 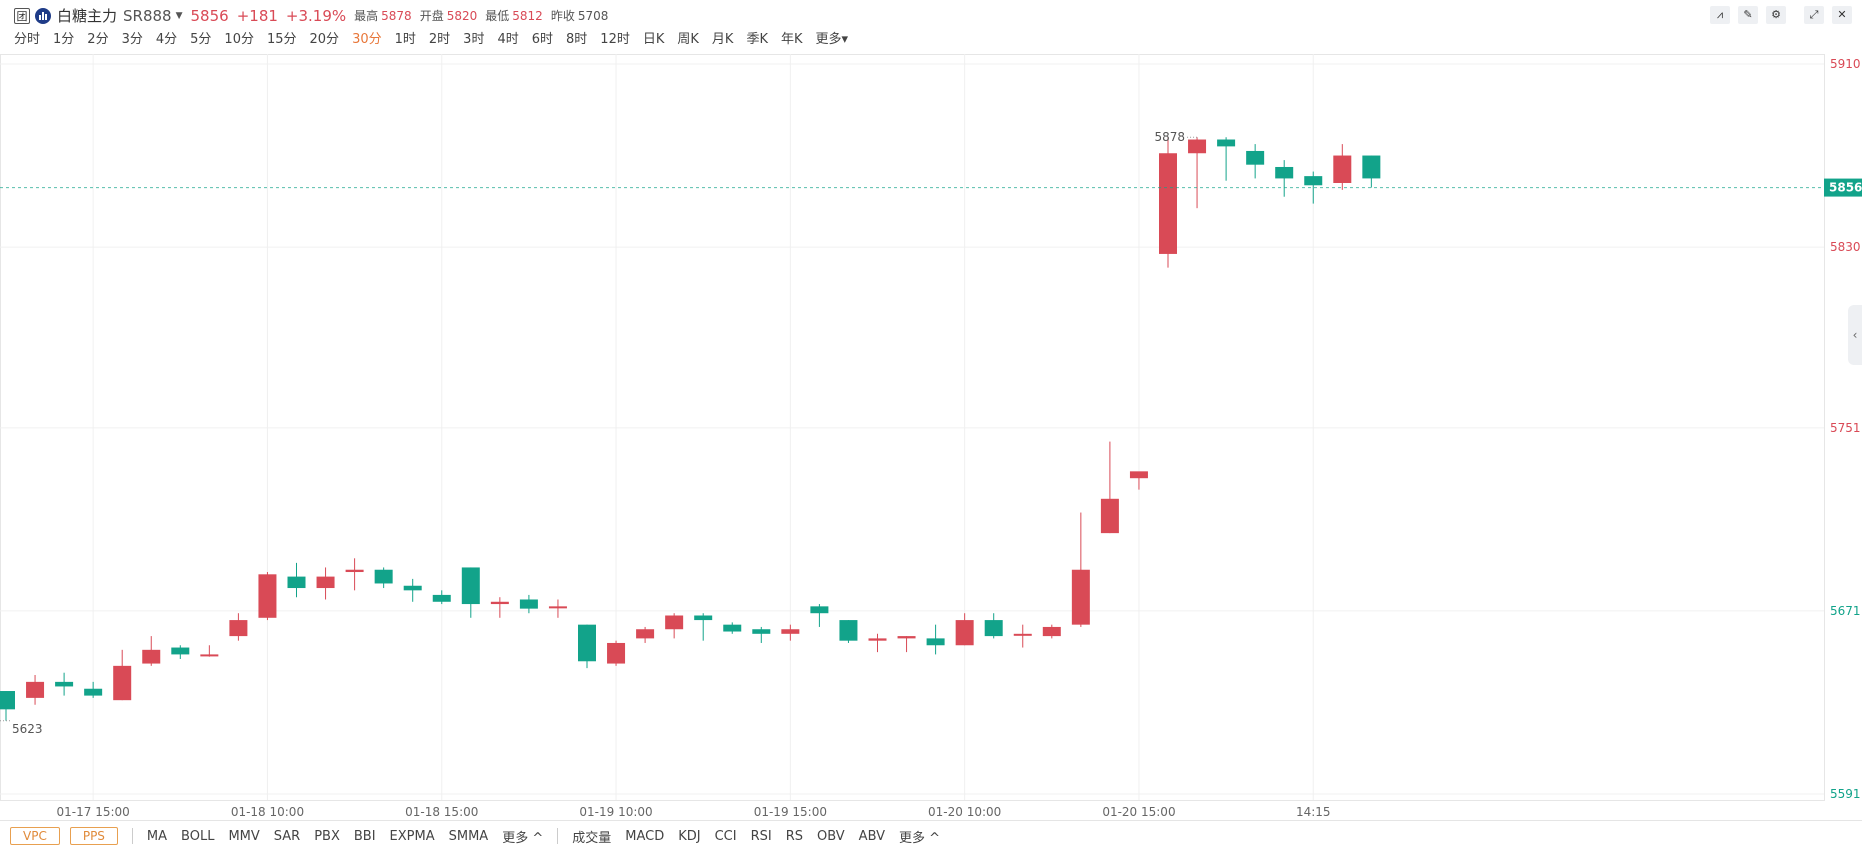 I want to click on overlay-button-pps: PPS, so click(x=93, y=836).